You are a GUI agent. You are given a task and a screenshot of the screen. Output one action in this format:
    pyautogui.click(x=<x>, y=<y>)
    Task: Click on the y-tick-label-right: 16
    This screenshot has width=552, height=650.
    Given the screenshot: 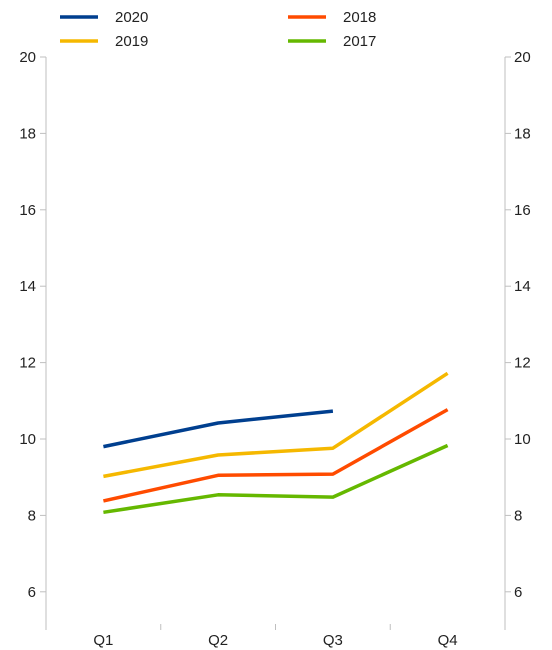 What is the action you would take?
    pyautogui.click(x=522, y=210)
    